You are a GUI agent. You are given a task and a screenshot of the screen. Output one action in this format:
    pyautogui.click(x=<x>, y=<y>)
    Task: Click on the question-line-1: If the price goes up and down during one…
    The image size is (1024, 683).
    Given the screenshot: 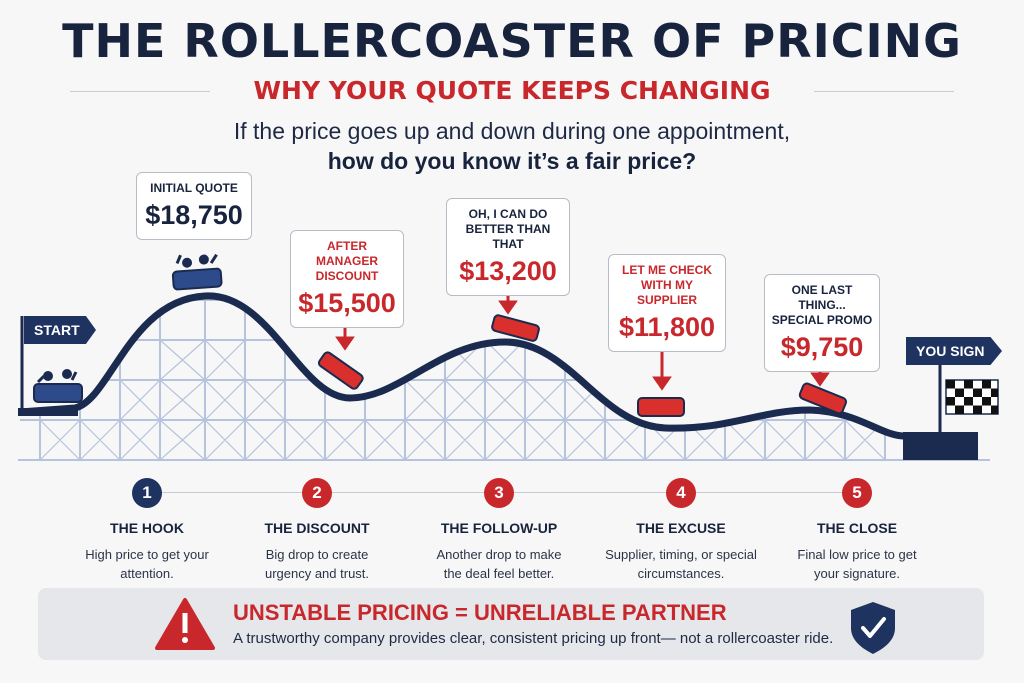 What is the action you would take?
    pyautogui.click(x=512, y=131)
    